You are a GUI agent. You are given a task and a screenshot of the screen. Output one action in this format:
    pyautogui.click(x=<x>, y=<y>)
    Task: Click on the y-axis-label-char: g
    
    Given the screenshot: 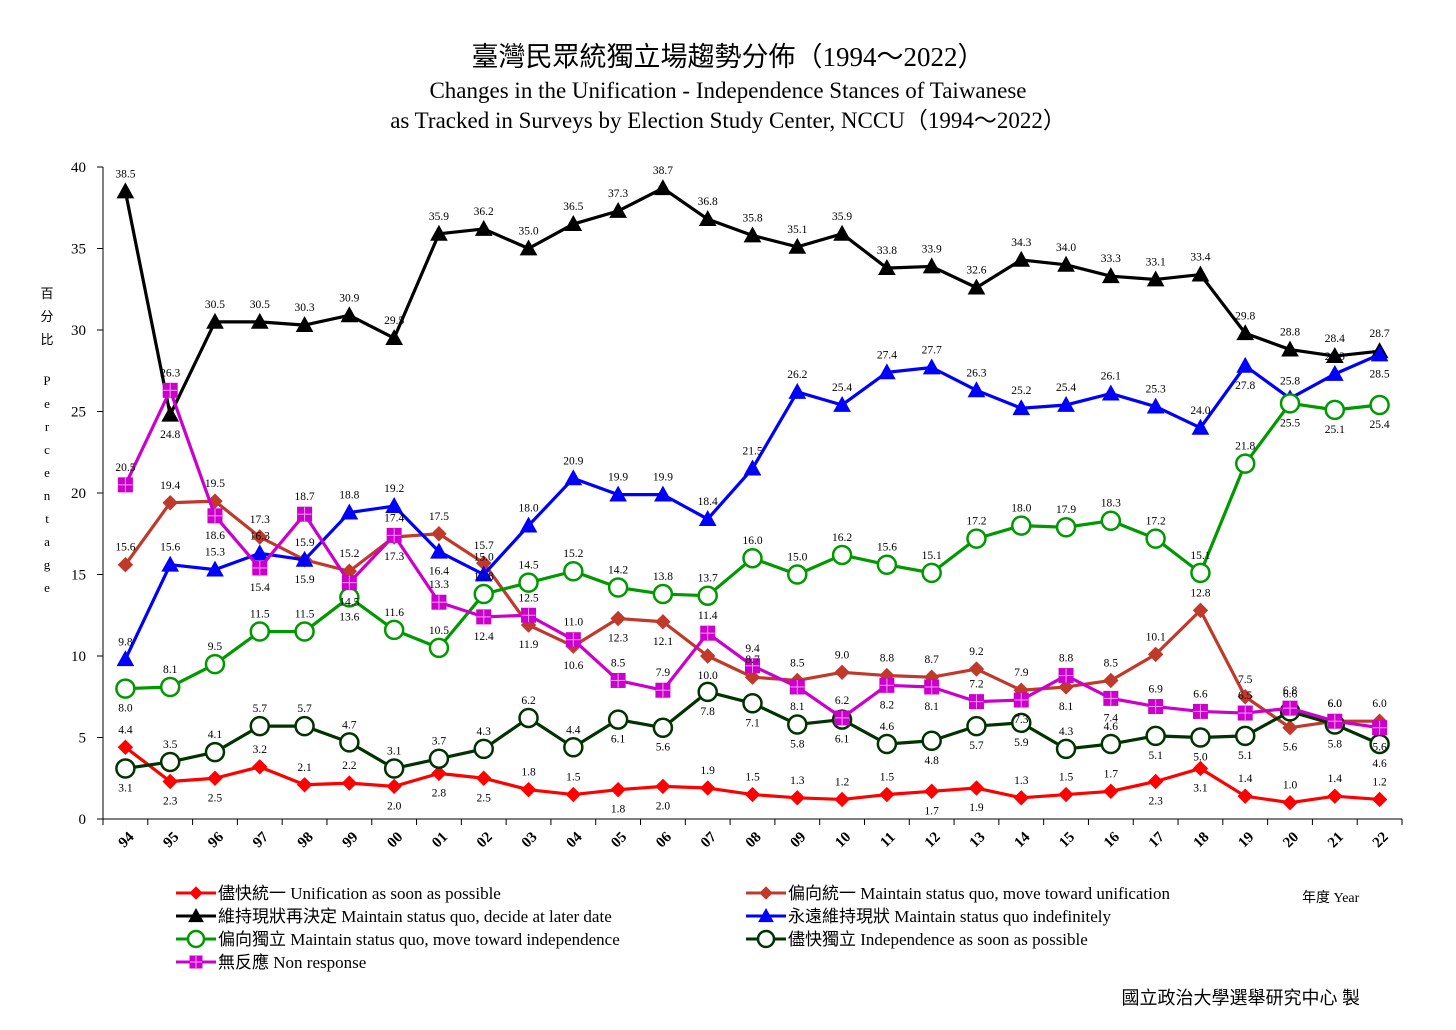 What is the action you would take?
    pyautogui.click(x=47, y=564)
    